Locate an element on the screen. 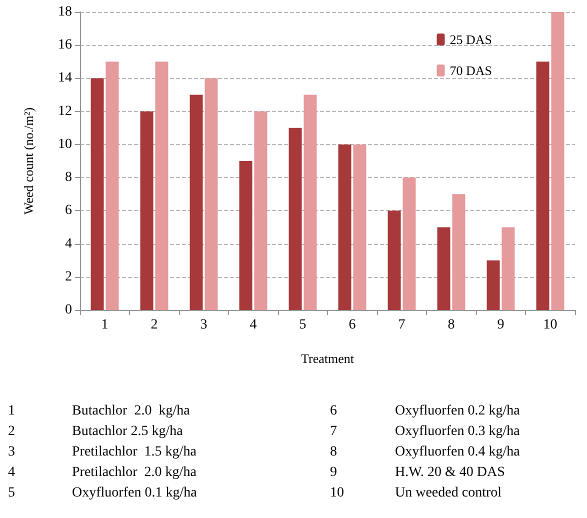 The height and width of the screenshot is (518, 587). y-tick-label: 6 is located at coordinates (68, 210).